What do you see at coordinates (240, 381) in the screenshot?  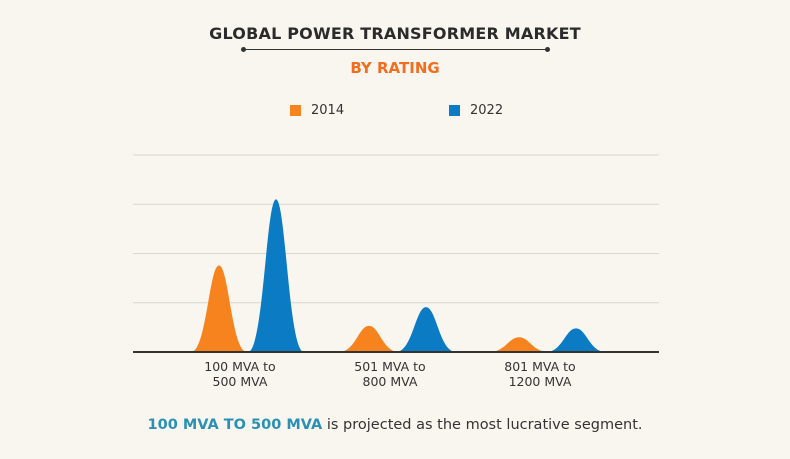 I see `category-label-1-line2: 500 MVA` at bounding box center [240, 381].